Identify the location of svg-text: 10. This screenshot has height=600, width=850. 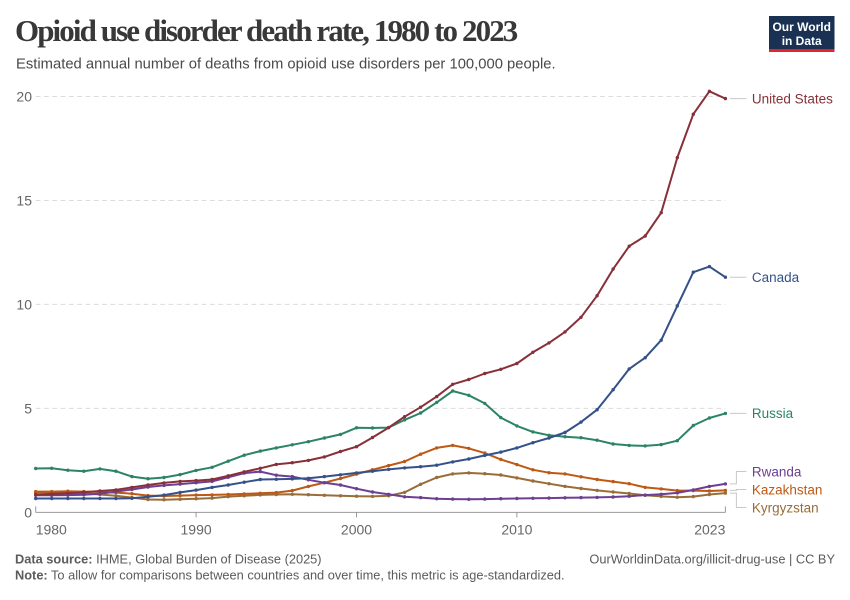
(24, 304).